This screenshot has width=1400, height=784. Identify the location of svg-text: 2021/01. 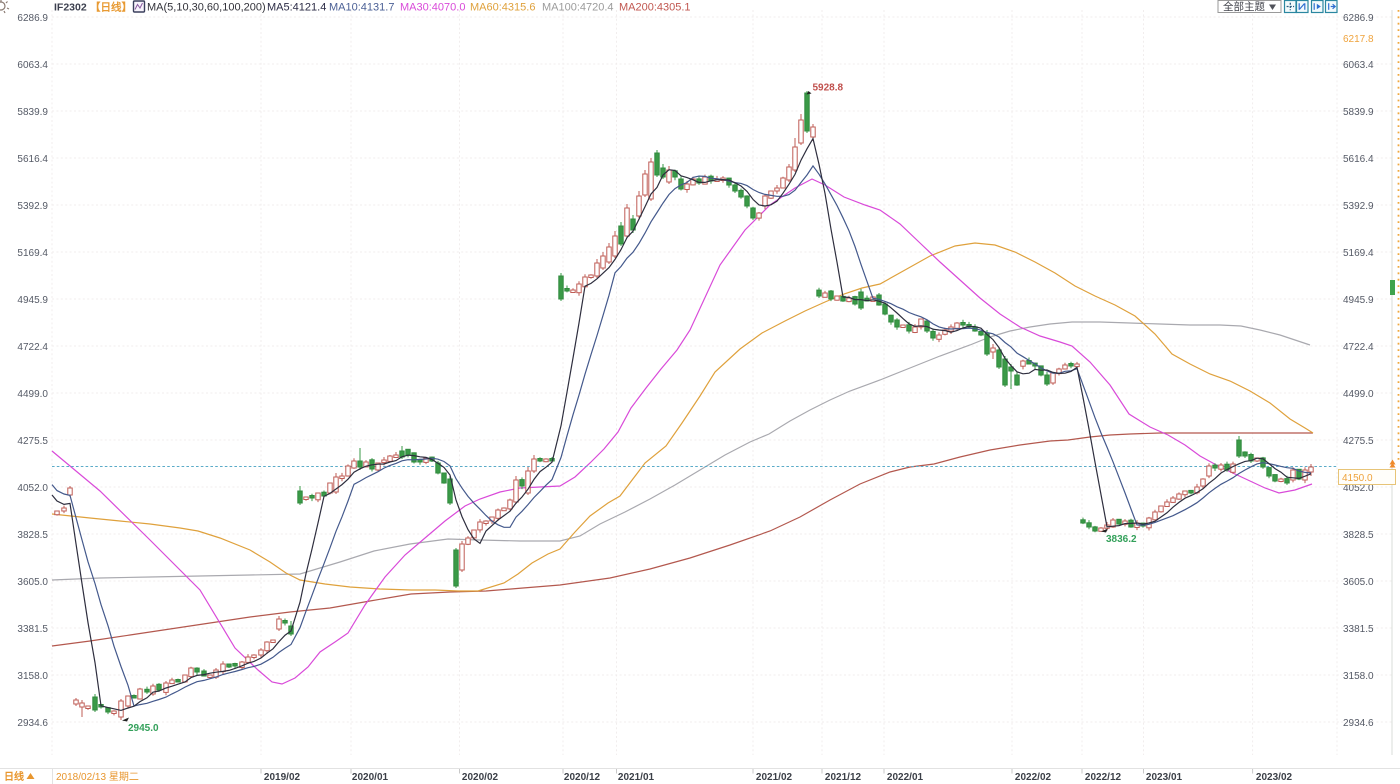
(636, 777).